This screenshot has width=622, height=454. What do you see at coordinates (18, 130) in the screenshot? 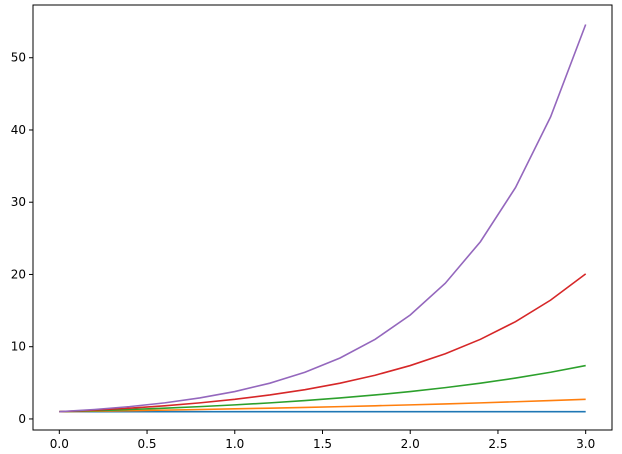
I see `y-tick-label: 40` at bounding box center [18, 130].